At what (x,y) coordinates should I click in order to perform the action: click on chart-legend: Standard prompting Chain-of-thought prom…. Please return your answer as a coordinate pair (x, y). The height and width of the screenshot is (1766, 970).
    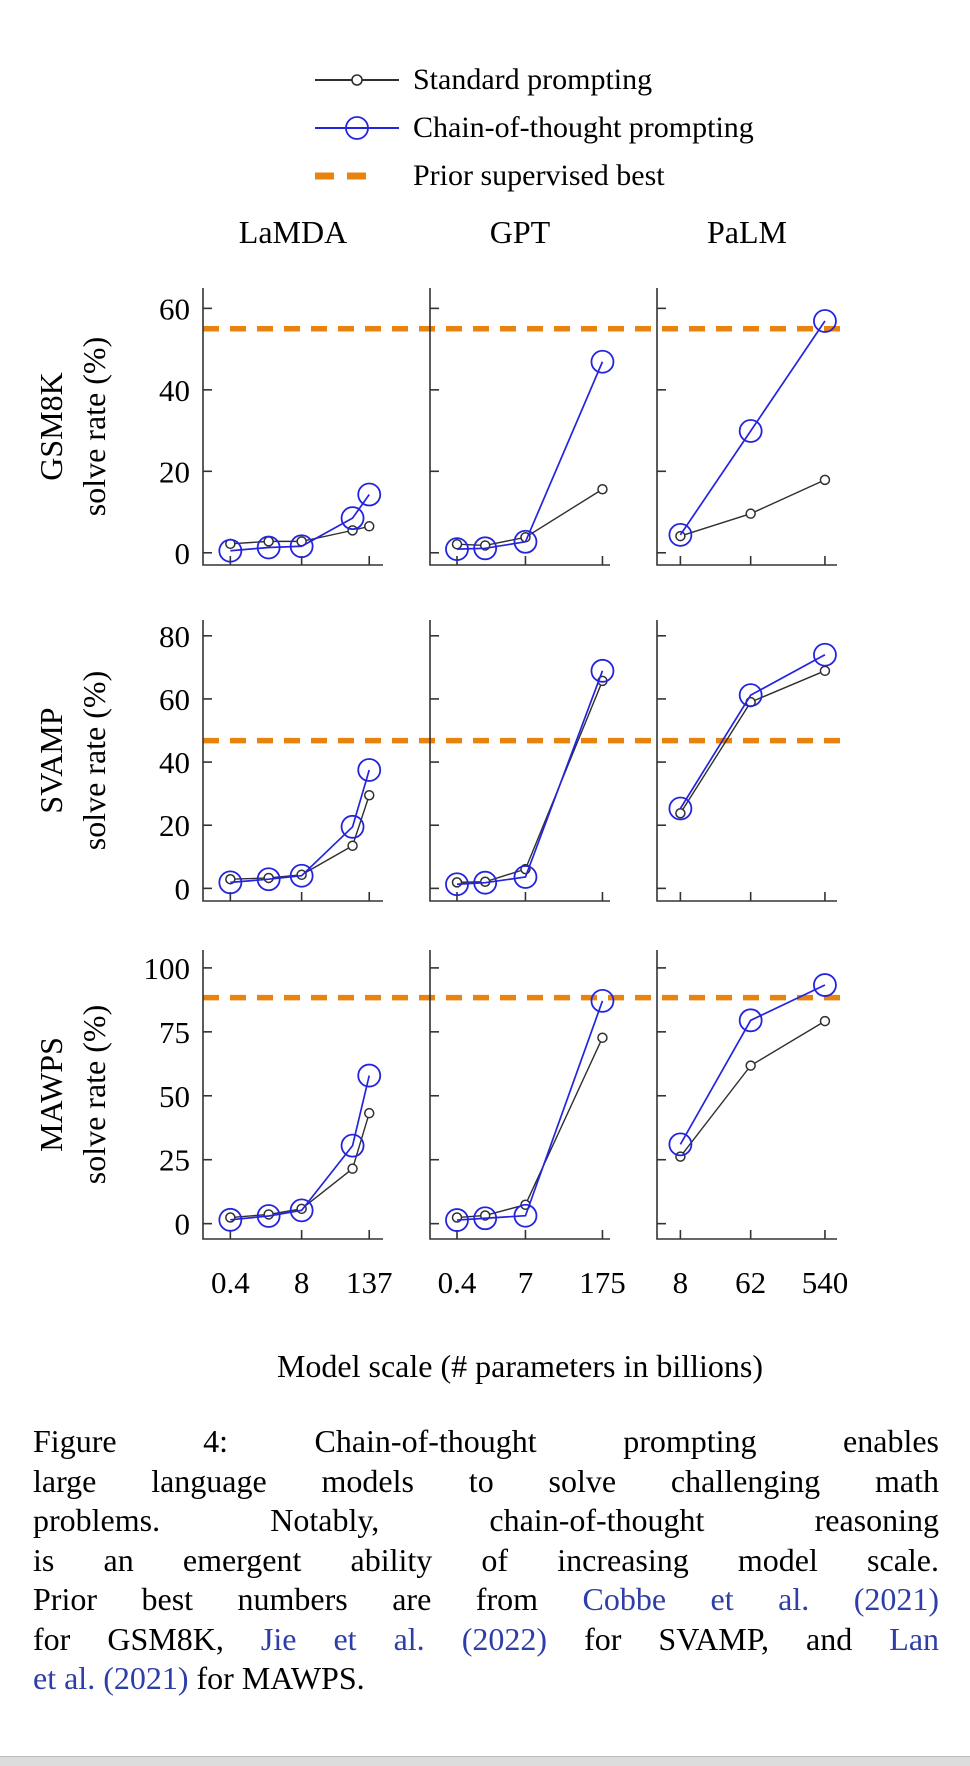
    Looking at the image, I should click on (533, 128).